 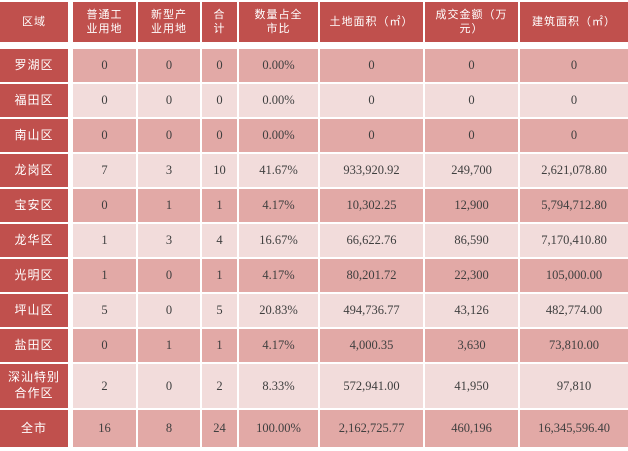 What do you see at coordinates (371, 275) in the screenshot?
I see `value-cell: 80,201.72` at bounding box center [371, 275].